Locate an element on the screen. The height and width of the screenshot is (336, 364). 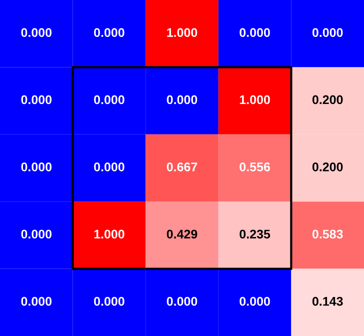
data-label: 0.143 is located at coordinates (327, 301).